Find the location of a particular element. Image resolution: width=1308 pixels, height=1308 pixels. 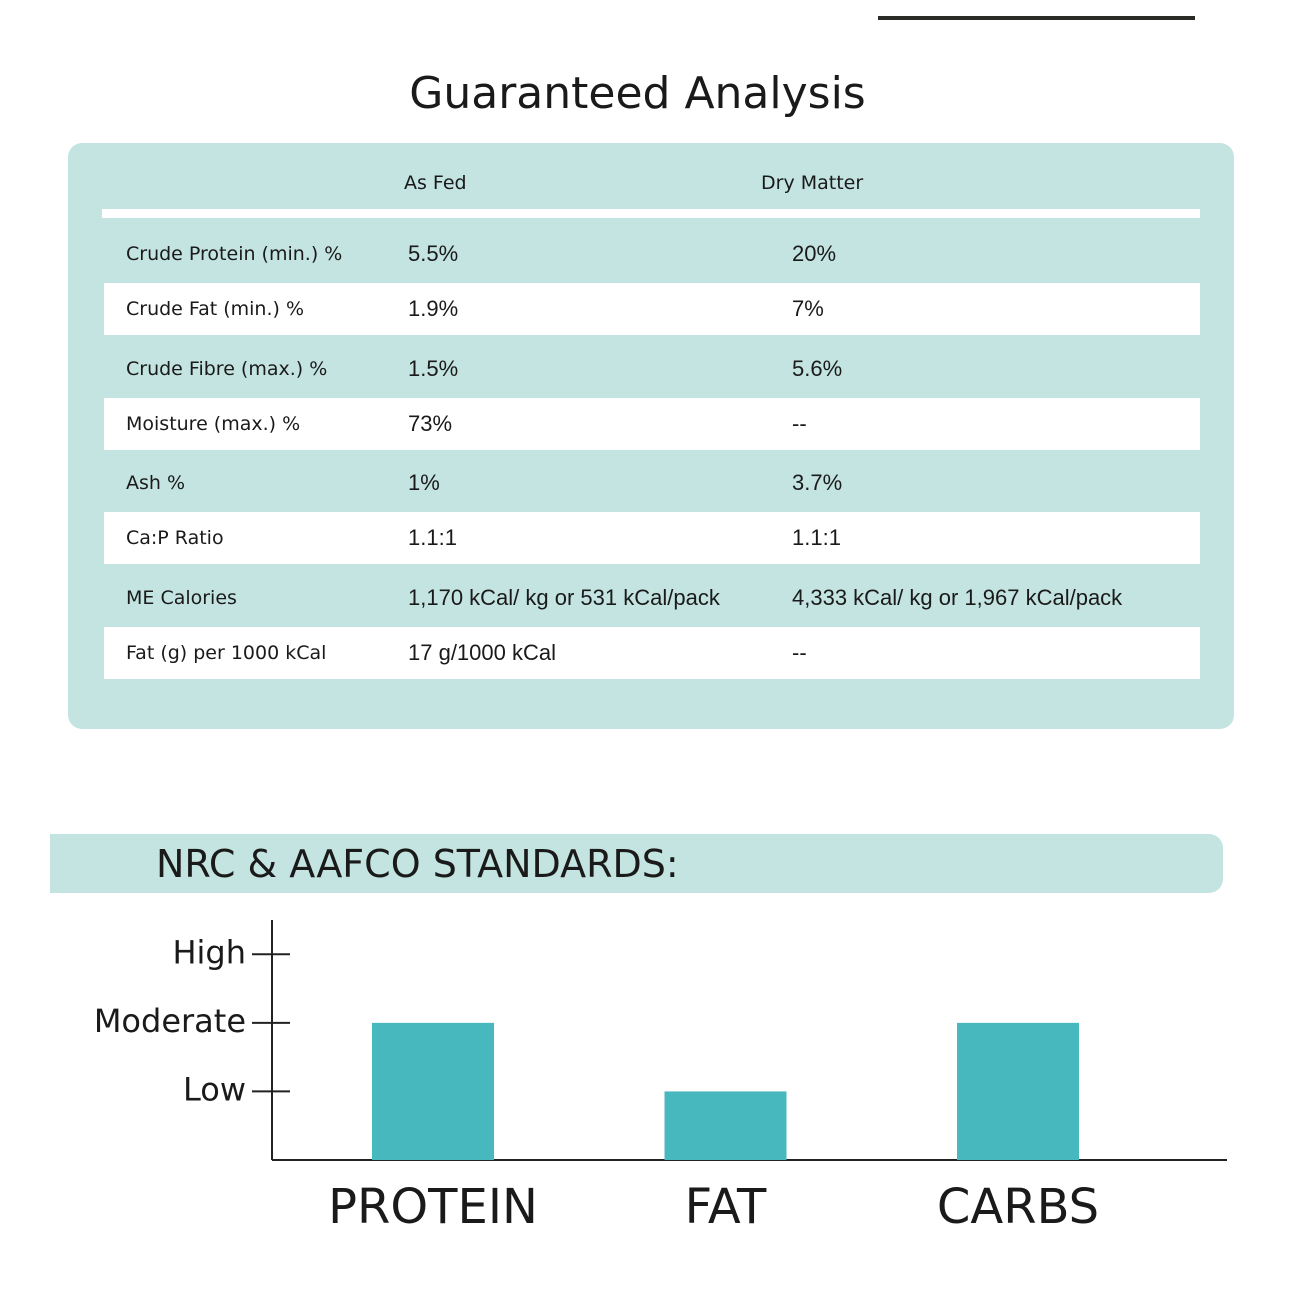

row-label: Crude Fat (min.) % is located at coordinates (215, 309).